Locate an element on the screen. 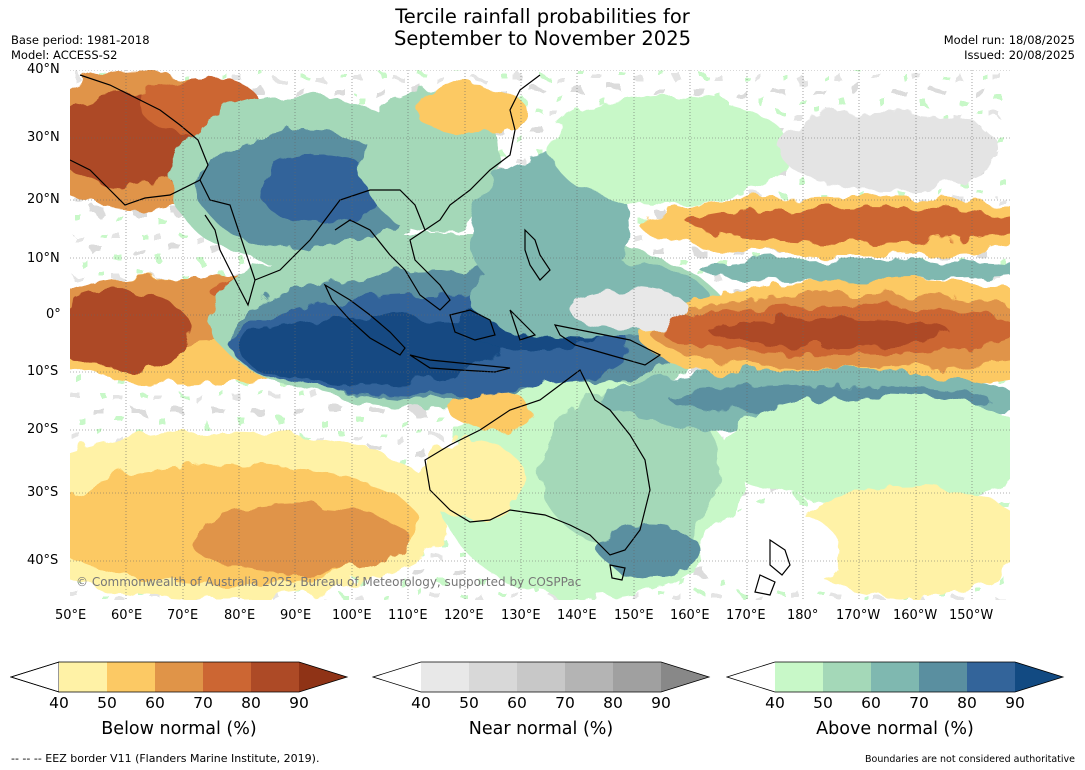 The width and height of the screenshot is (1085, 770). map-title-line2: September to November 2025 is located at coordinates (542, 38).